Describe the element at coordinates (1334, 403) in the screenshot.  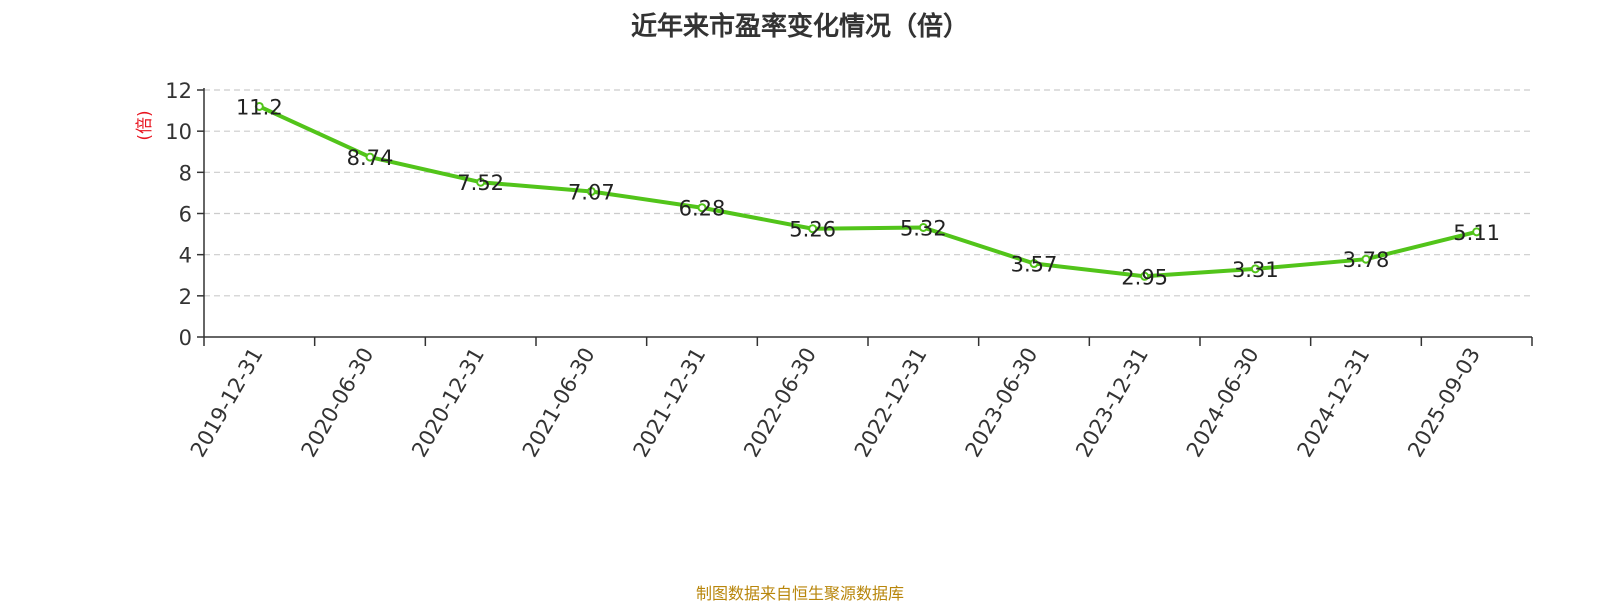
I see `x-tick-label: 2024-12-31` at that location.